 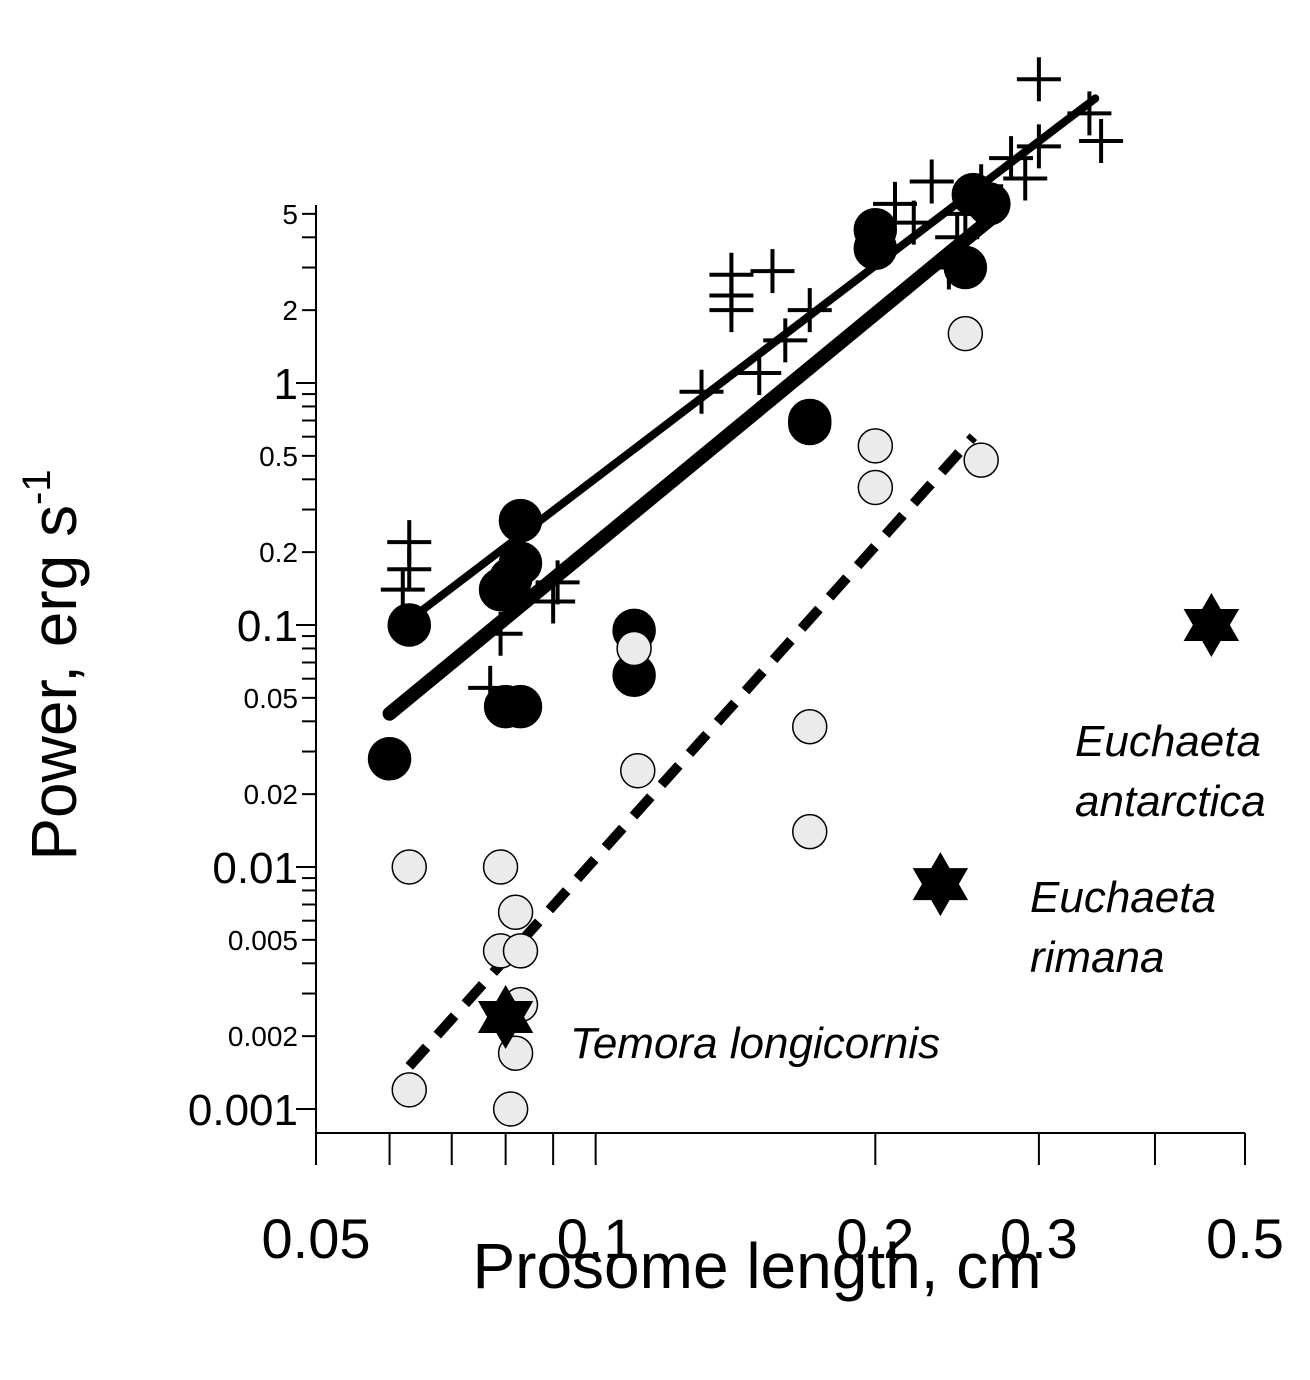 What do you see at coordinates (37, 487) in the screenshot?
I see `y-axis-title-superscript: -1` at bounding box center [37, 487].